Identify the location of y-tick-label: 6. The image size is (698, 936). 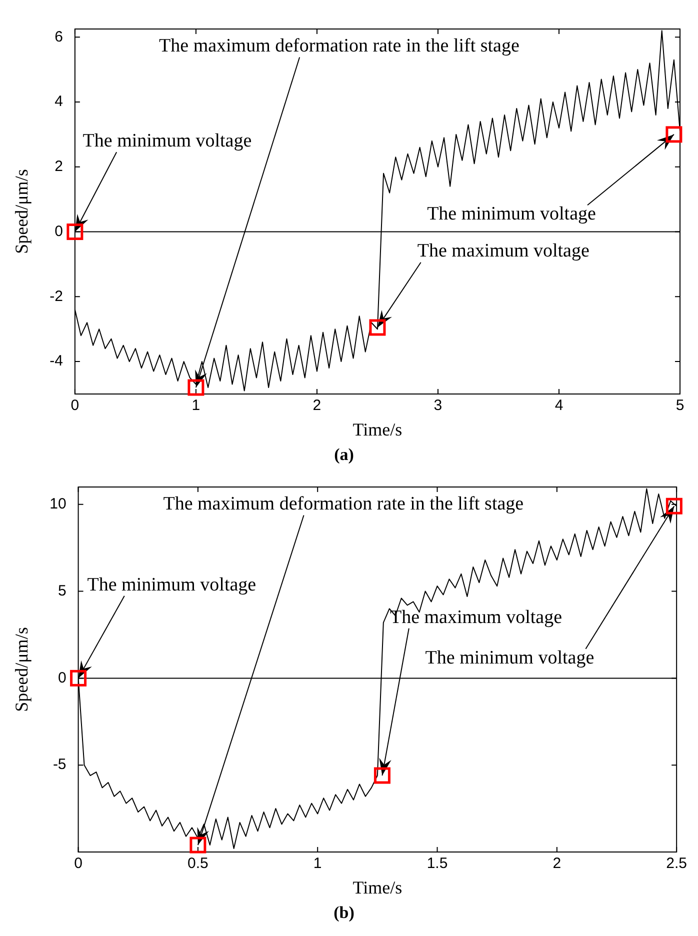
(58, 37).